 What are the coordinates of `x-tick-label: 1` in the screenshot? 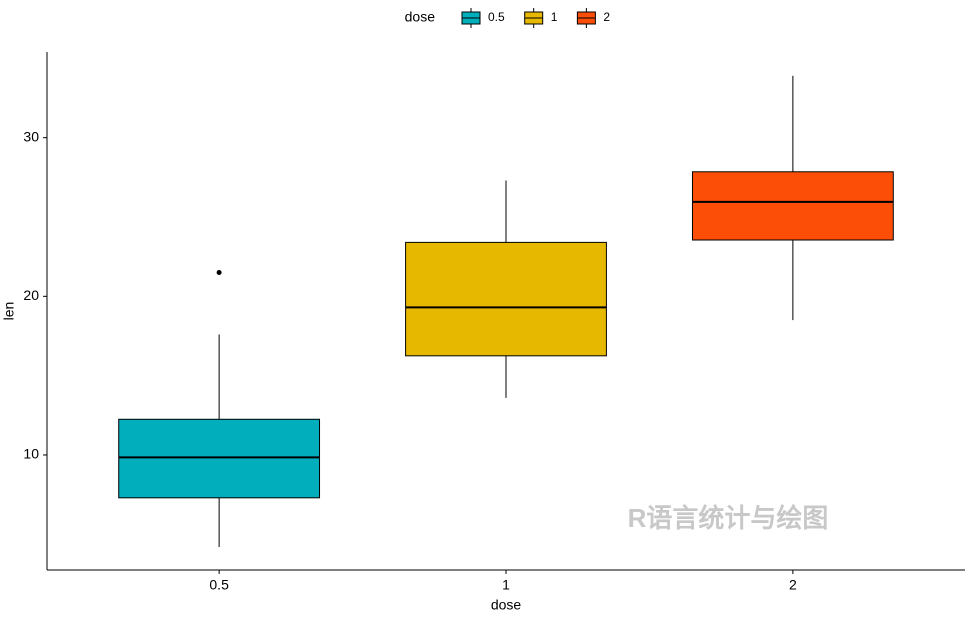 It's located at (506, 585).